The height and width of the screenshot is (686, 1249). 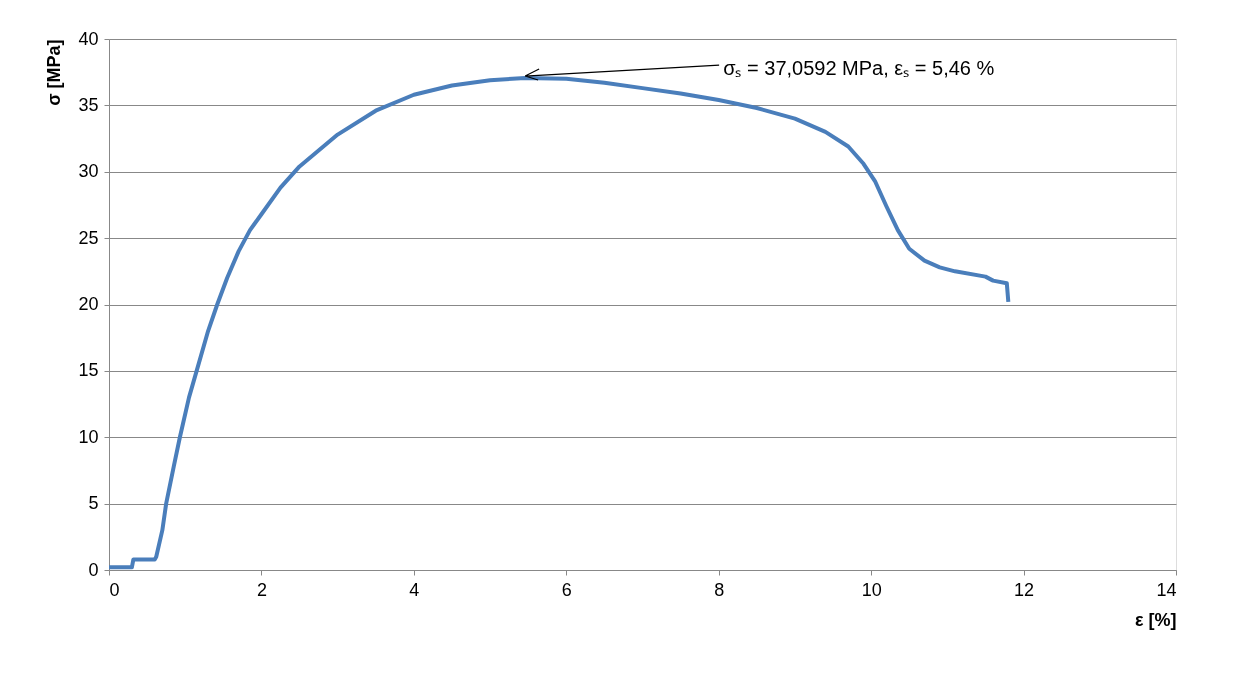 I want to click on x-tick-label: 14, so click(x=1166, y=589).